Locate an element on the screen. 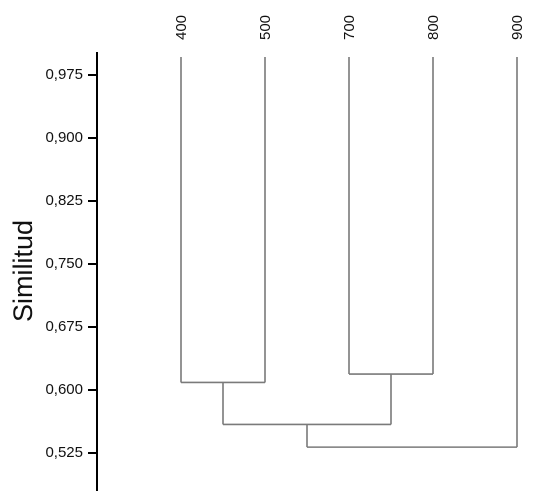 The width and height of the screenshot is (543, 499). y-tick-label: 0,675 is located at coordinates (64, 326).